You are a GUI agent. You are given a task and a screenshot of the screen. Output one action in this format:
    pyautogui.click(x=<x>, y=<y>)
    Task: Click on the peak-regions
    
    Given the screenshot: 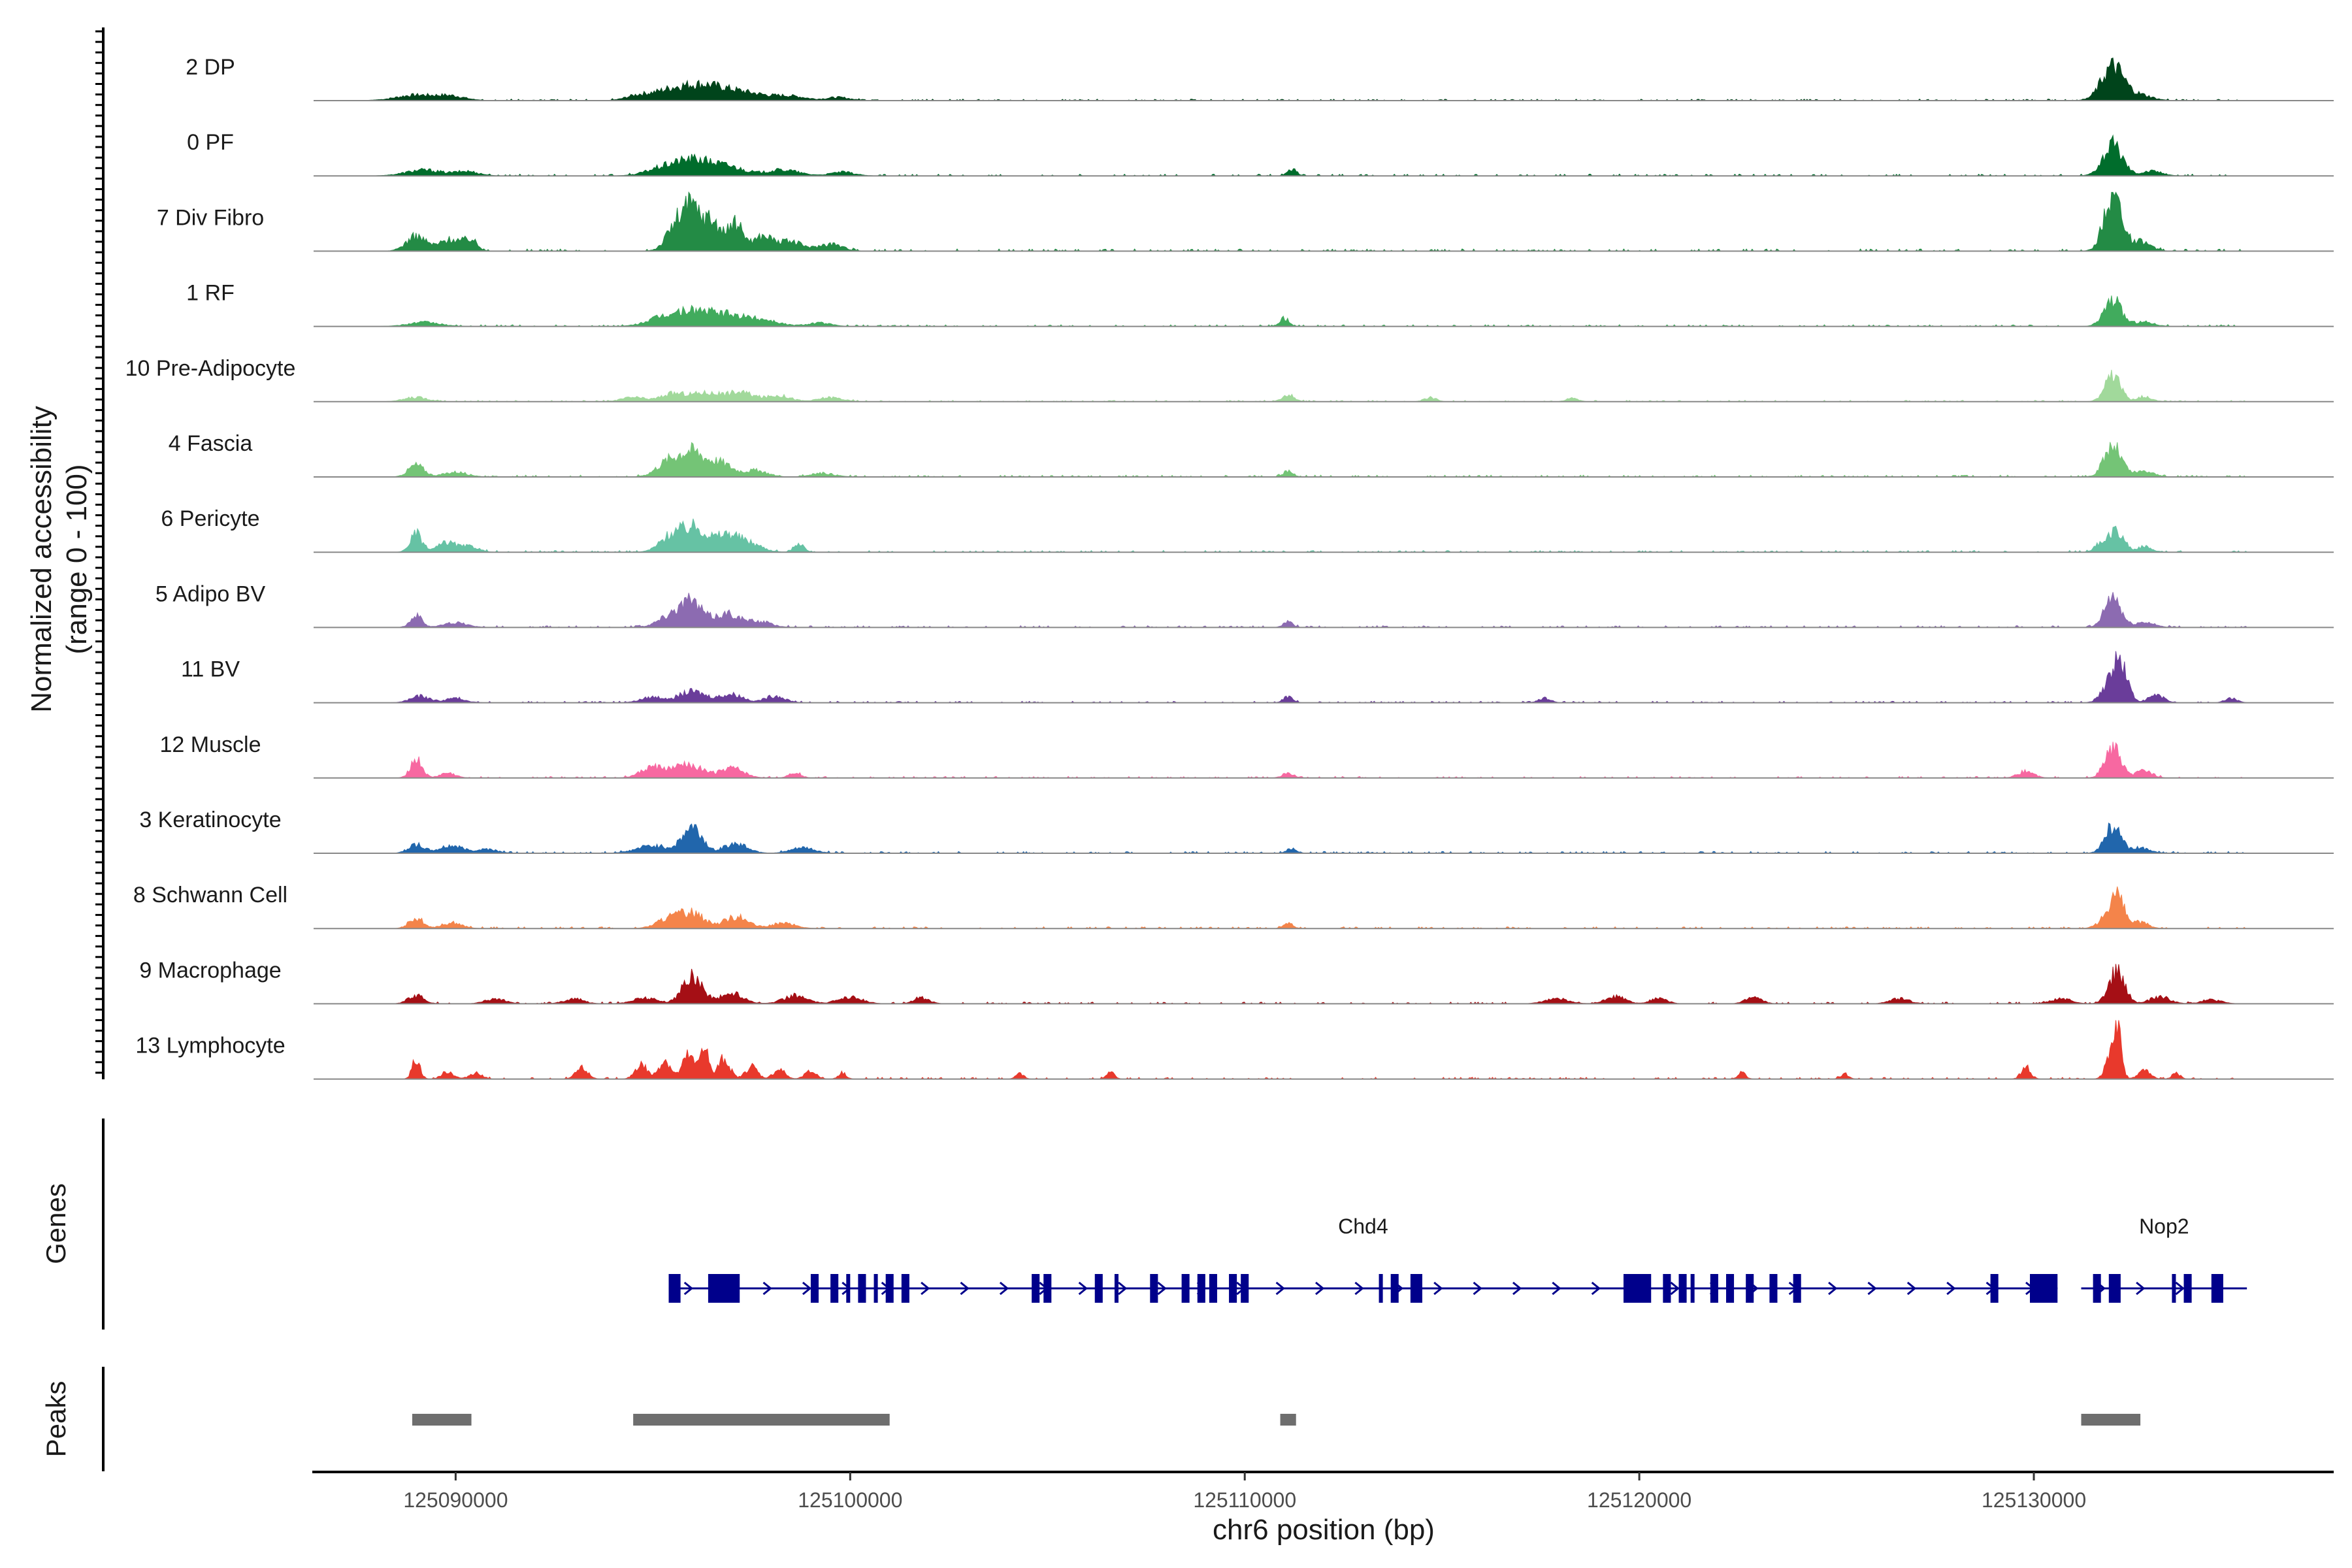 What is the action you would take?
    pyautogui.click(x=1276, y=1420)
    